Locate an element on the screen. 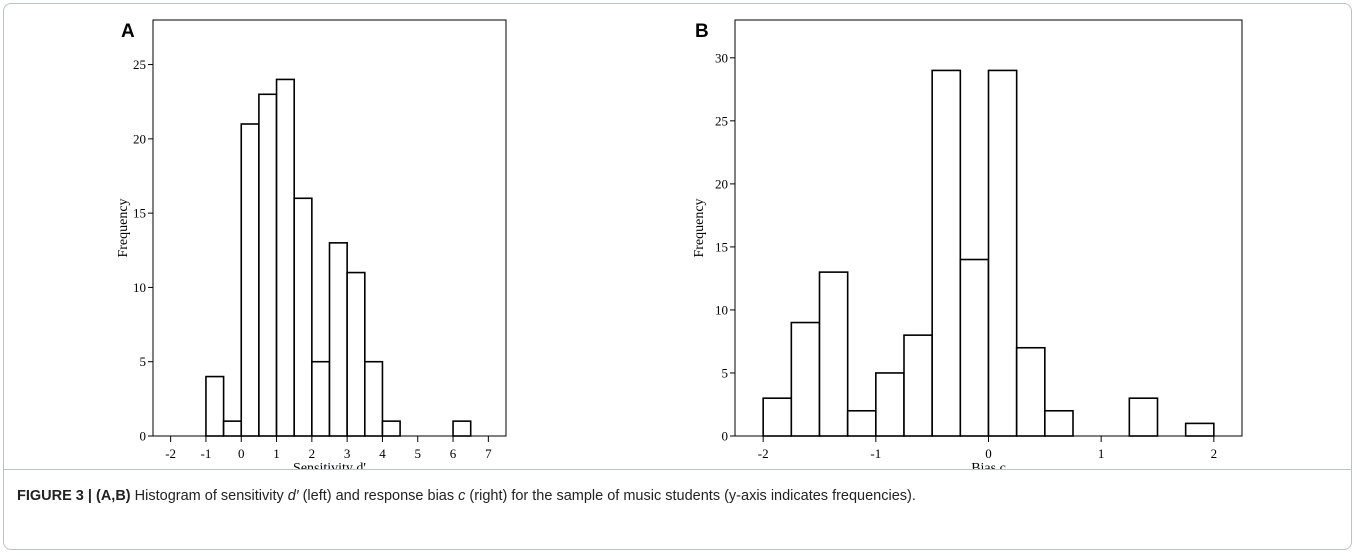 Image resolution: width=1357 pixels, height=556 pixels. caption-text-2: (left) and response bias is located at coordinates (379, 496).